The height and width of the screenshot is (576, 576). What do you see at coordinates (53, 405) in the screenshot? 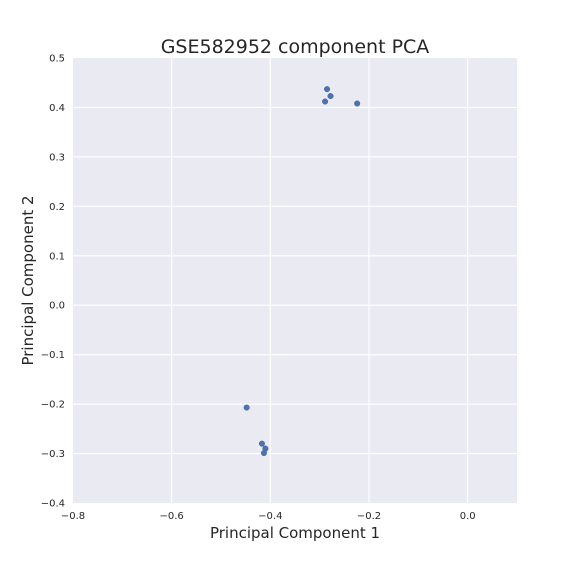
I see `y-tick-label: −0.2` at bounding box center [53, 405].